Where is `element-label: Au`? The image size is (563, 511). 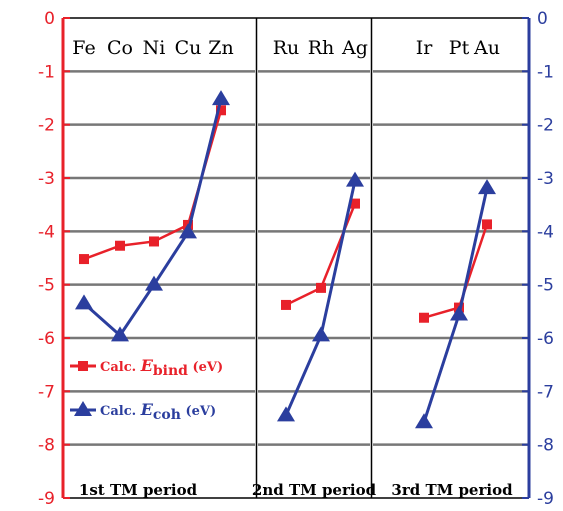
element-label: Au is located at coordinates (486, 48).